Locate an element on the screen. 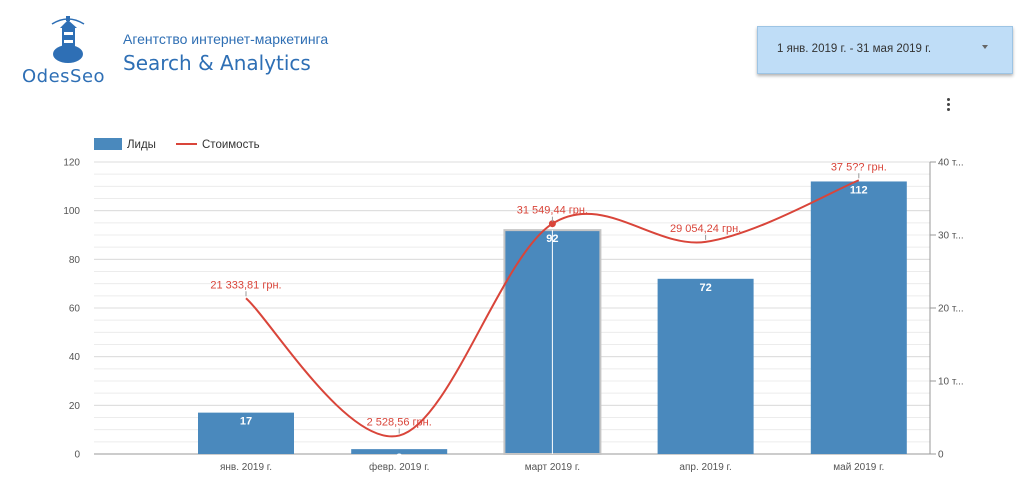  logo: OdesSeo is located at coordinates (72, 50).